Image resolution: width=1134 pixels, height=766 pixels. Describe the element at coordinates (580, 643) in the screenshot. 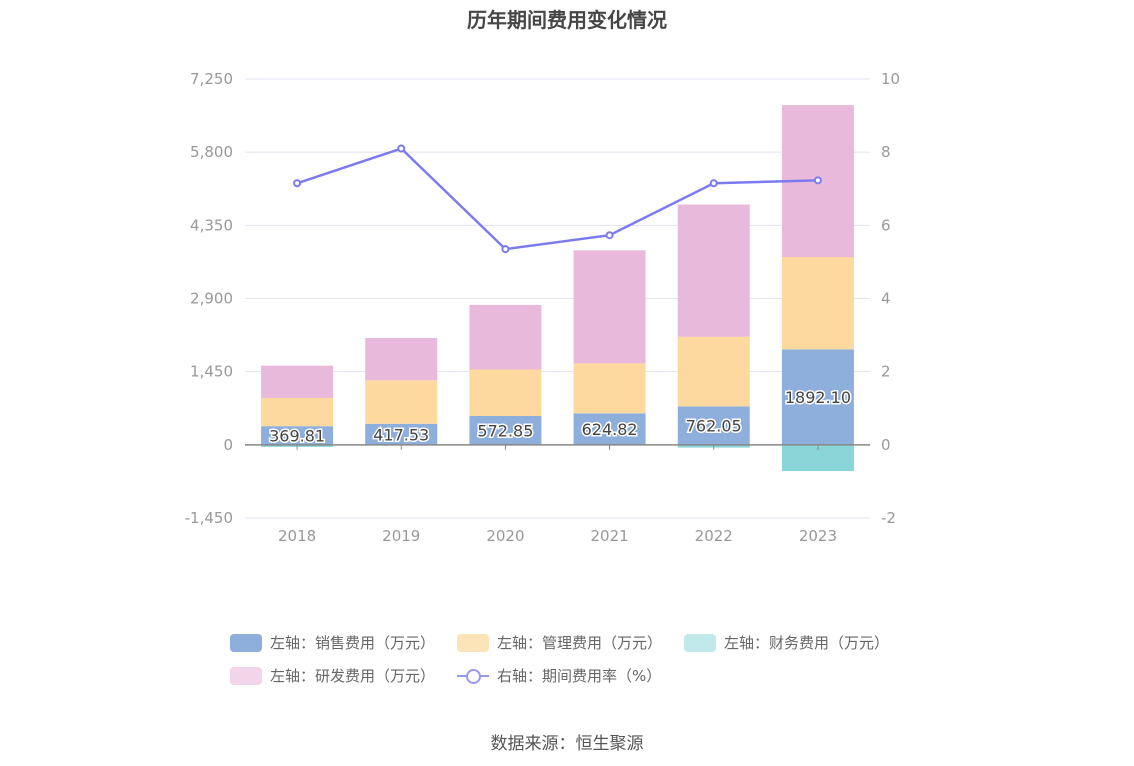

I see `legend-label-admin: 左轴：管理费用（万元）` at that location.